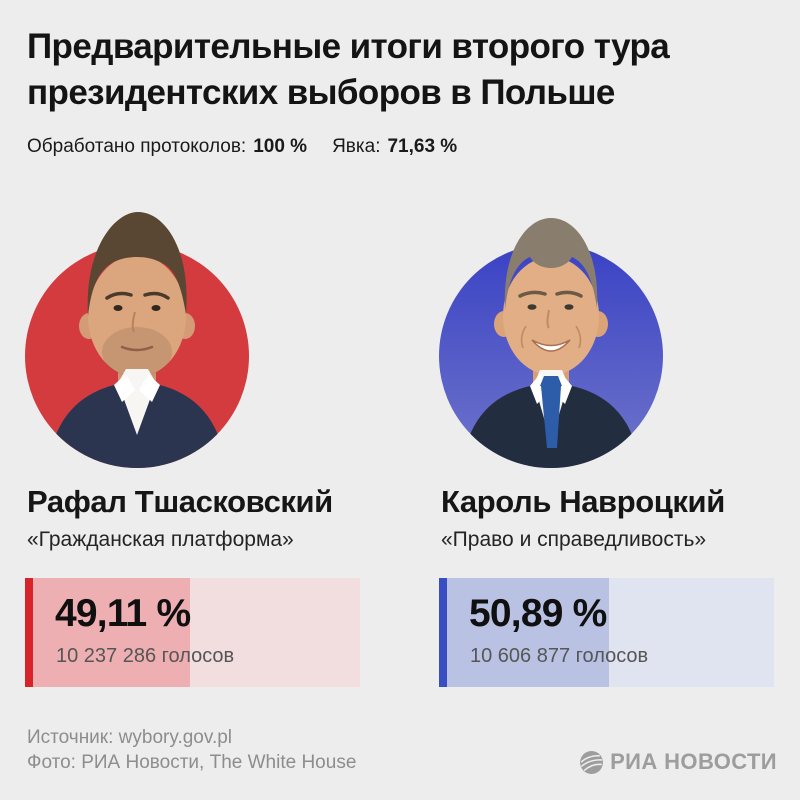 The height and width of the screenshot is (800, 800). What do you see at coordinates (693, 761) in the screenshot?
I see `ria-logo-text: РИА НОВОСТИ` at bounding box center [693, 761].